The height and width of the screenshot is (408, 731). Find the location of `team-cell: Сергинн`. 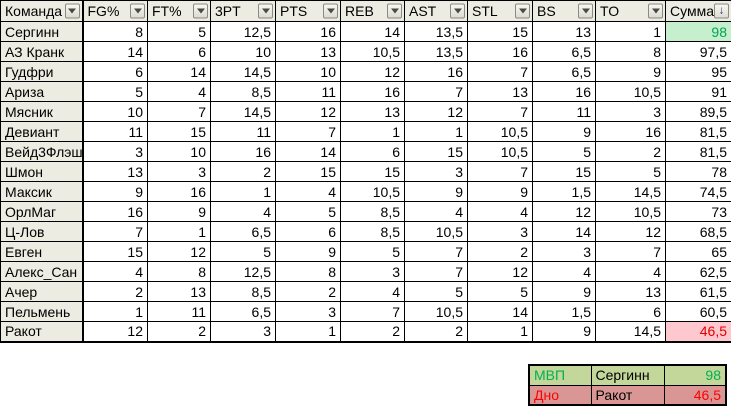

team-cell: Сергинн is located at coordinates (42, 31).